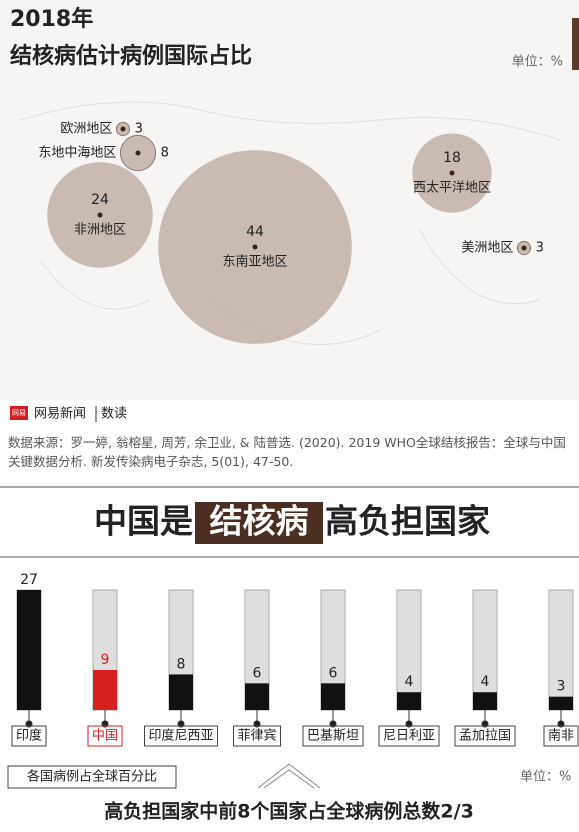 Image resolution: width=579 pixels, height=832 pixels. I want to click on value-label: 44, so click(255, 232).